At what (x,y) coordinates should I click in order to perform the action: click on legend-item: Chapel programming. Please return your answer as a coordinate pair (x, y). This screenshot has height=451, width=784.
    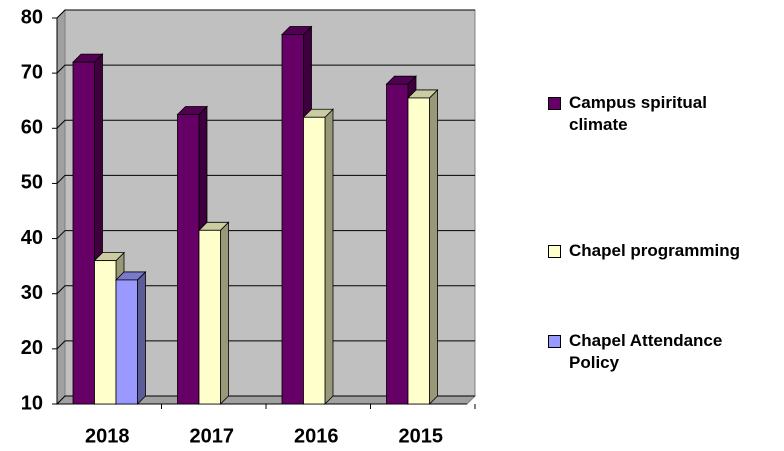
    Looking at the image, I should click on (658, 251).